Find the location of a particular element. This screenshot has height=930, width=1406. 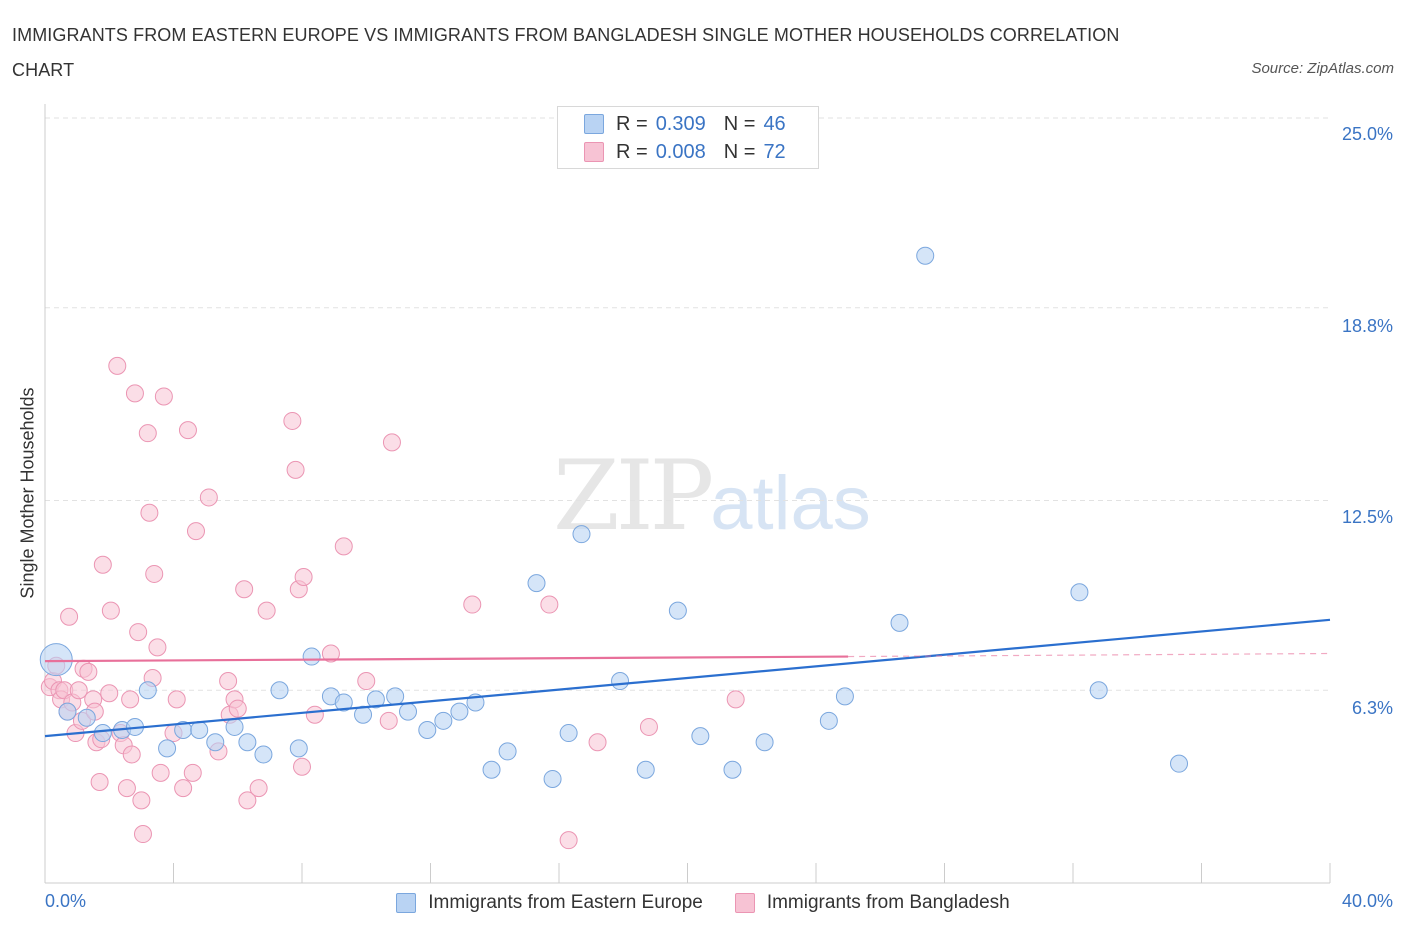

y-tick-label: 18.8% is located at coordinates (1367, 326).